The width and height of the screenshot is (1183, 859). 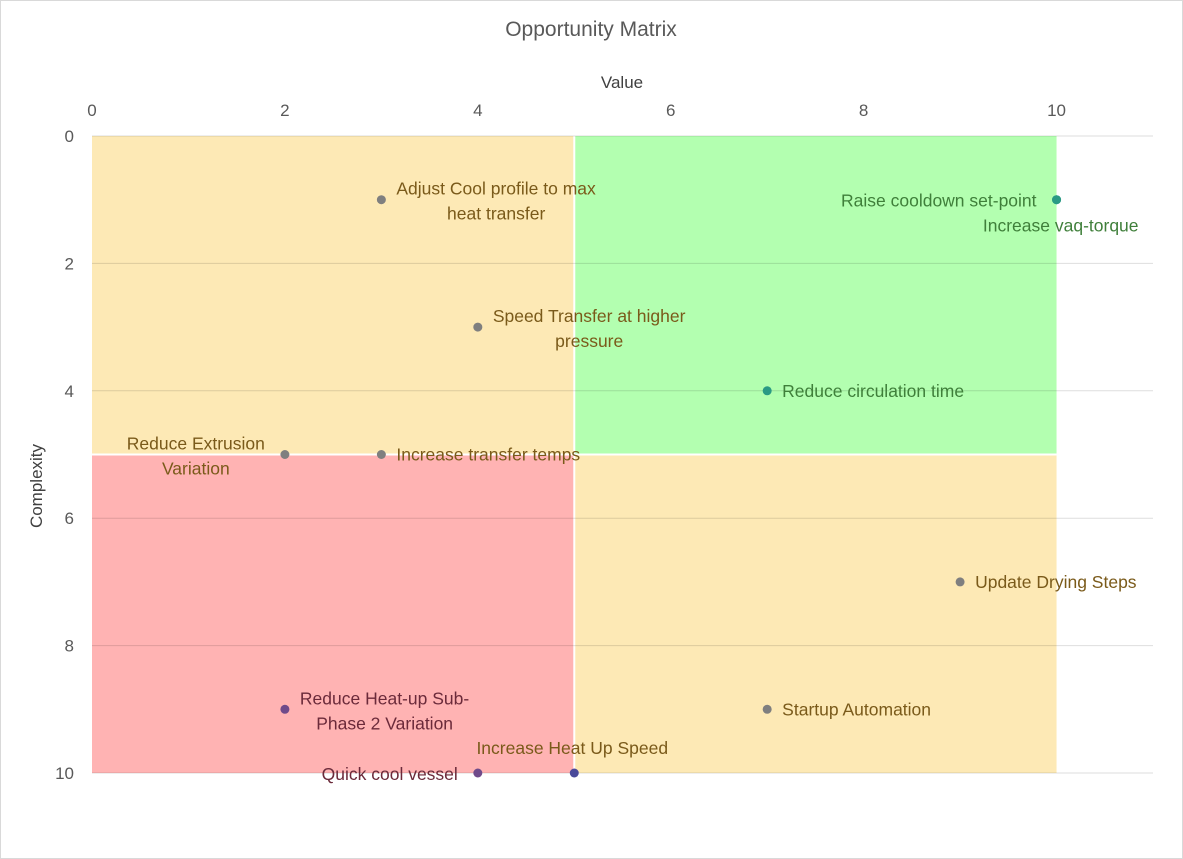 What do you see at coordinates (496, 214) in the screenshot?
I see `point-label-1-line-2: heat transfer` at bounding box center [496, 214].